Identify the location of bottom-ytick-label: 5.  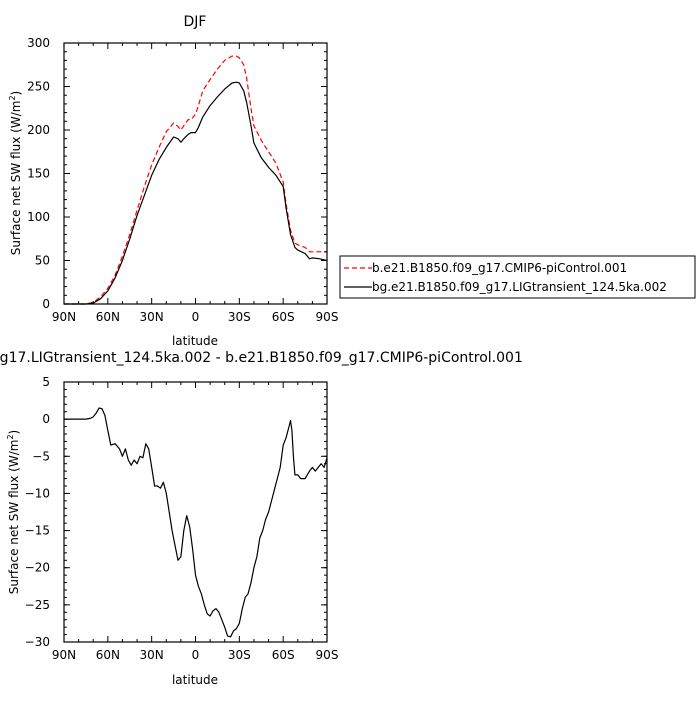
(46, 382).